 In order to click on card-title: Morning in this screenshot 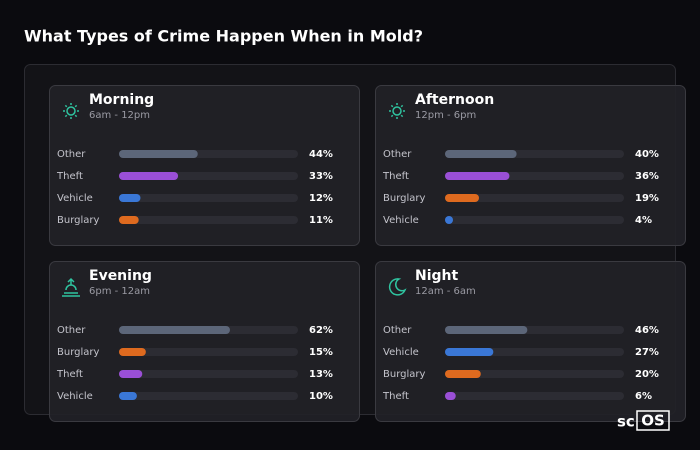, I will do `click(121, 100)`.